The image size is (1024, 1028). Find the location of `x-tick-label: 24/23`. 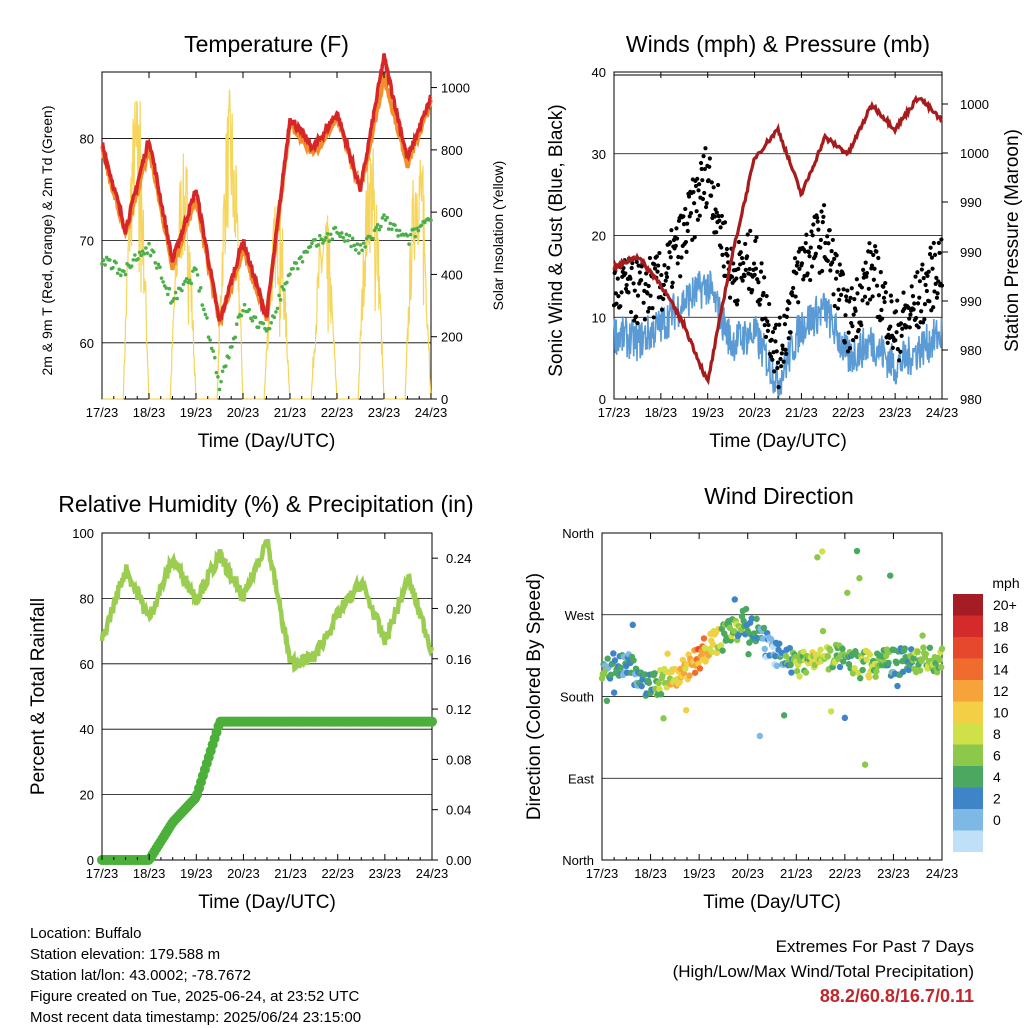

x-tick-label: 24/23 is located at coordinates (942, 412).